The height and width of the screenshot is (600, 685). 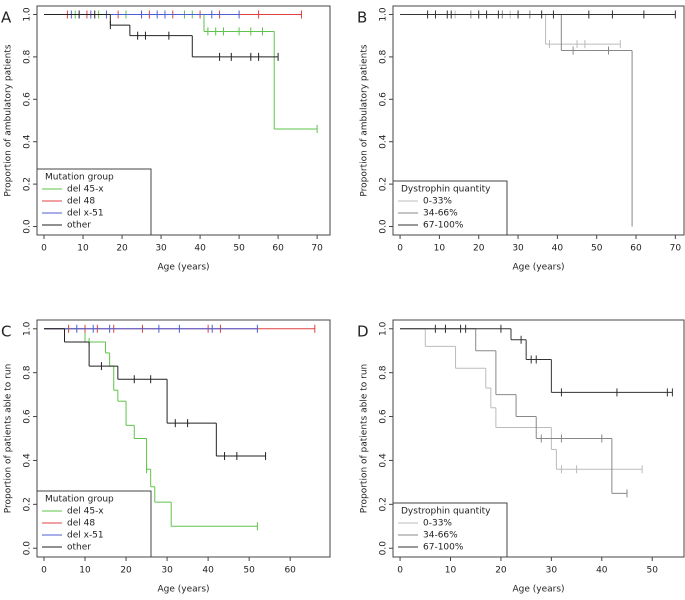 What do you see at coordinates (362, 18) in the screenshot?
I see `panel-letter: B` at bounding box center [362, 18].